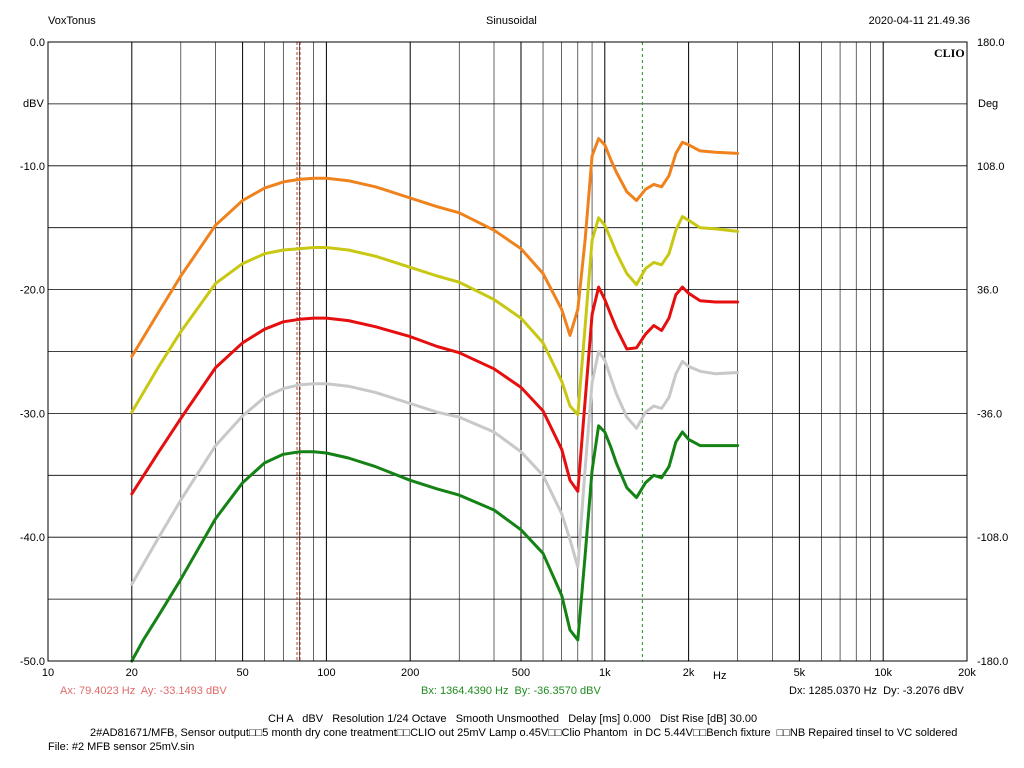 The image size is (1024, 768). Describe the element at coordinates (987, 291) in the screenshot. I see `y2-tick-label: 36.0` at that location.